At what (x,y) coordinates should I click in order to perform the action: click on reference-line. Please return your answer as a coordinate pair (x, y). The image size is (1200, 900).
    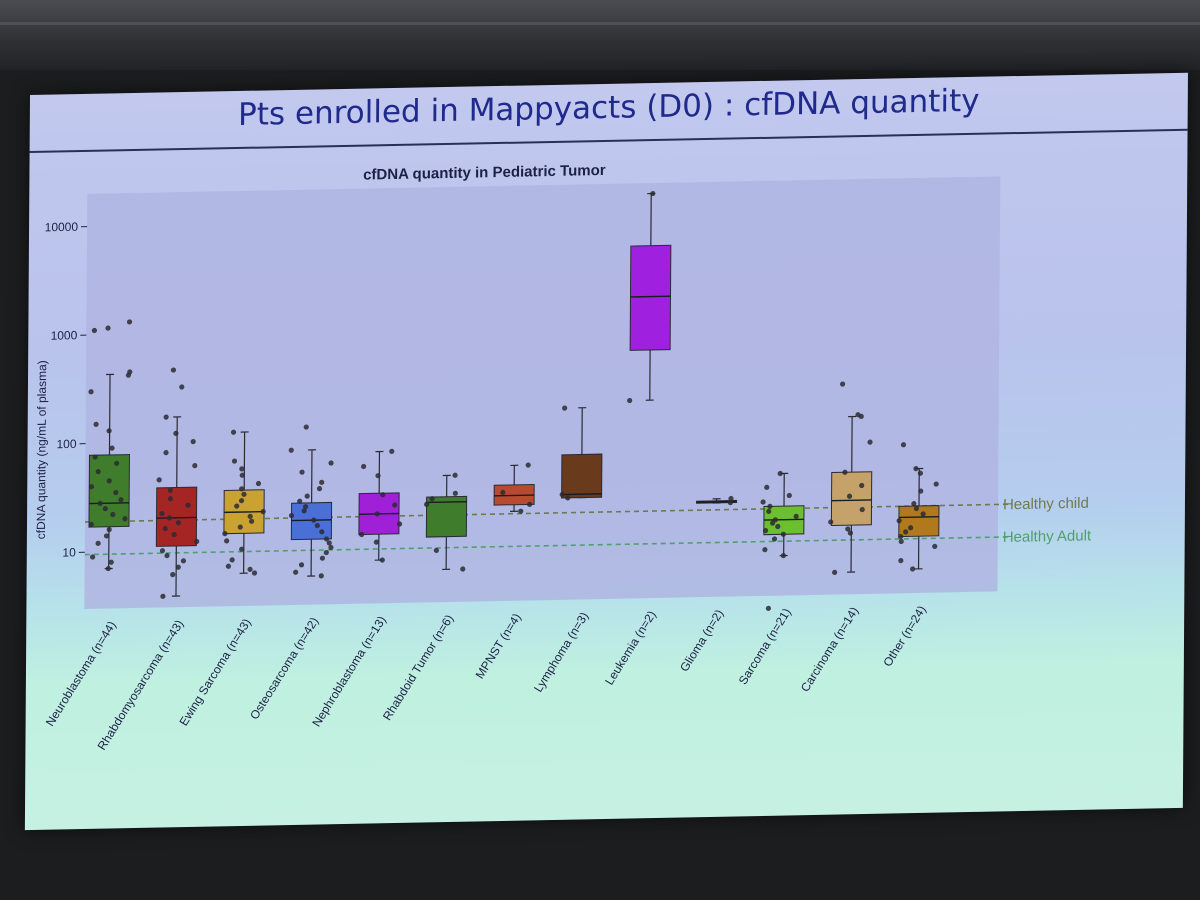
    Looking at the image, I should click on (546, 546).